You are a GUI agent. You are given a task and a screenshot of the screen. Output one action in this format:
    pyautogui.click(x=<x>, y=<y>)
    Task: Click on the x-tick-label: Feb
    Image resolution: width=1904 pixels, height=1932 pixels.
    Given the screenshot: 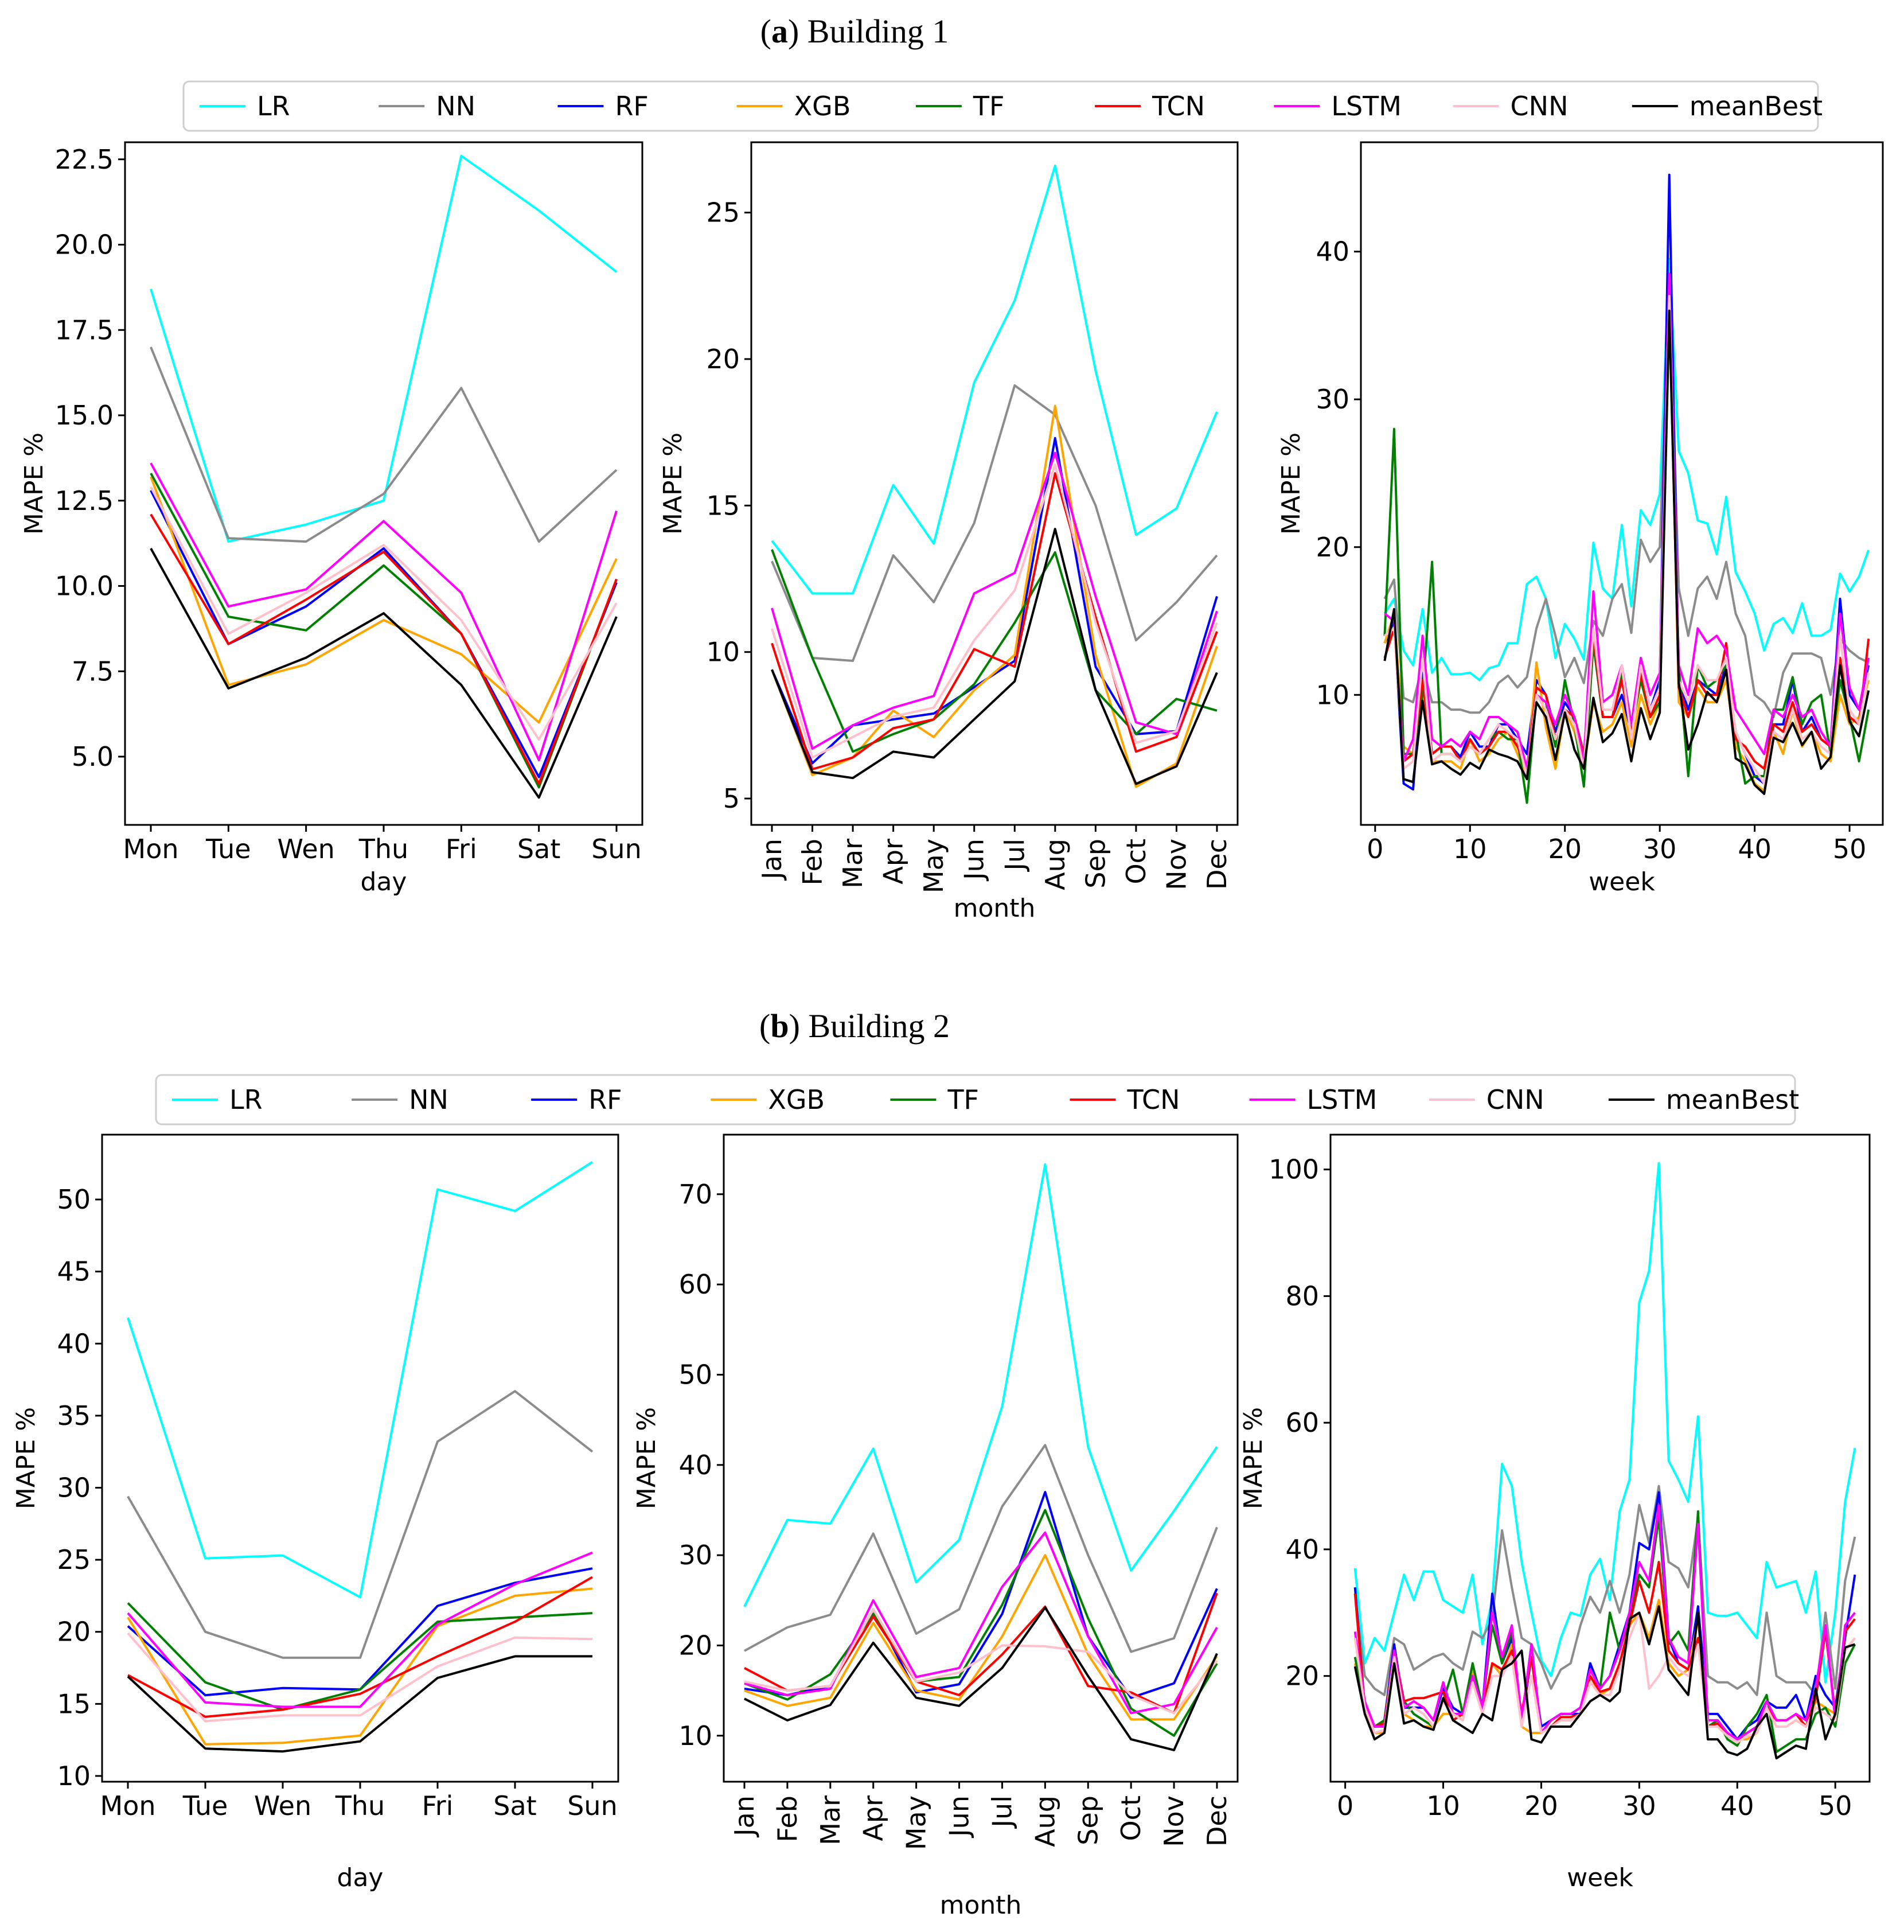 What is the action you would take?
    pyautogui.click(x=813, y=862)
    